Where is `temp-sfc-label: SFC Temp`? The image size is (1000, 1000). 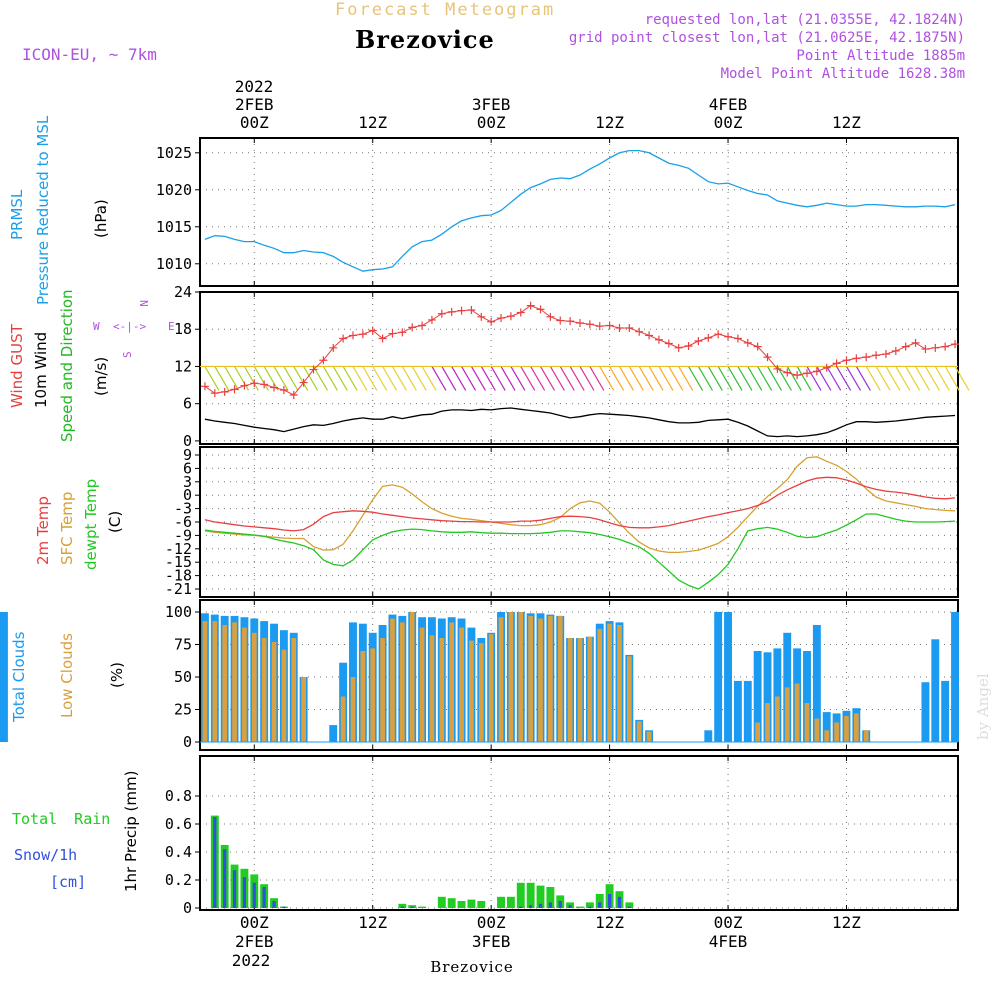 temp-sfc-label: SFC Temp is located at coordinates (67, 528).